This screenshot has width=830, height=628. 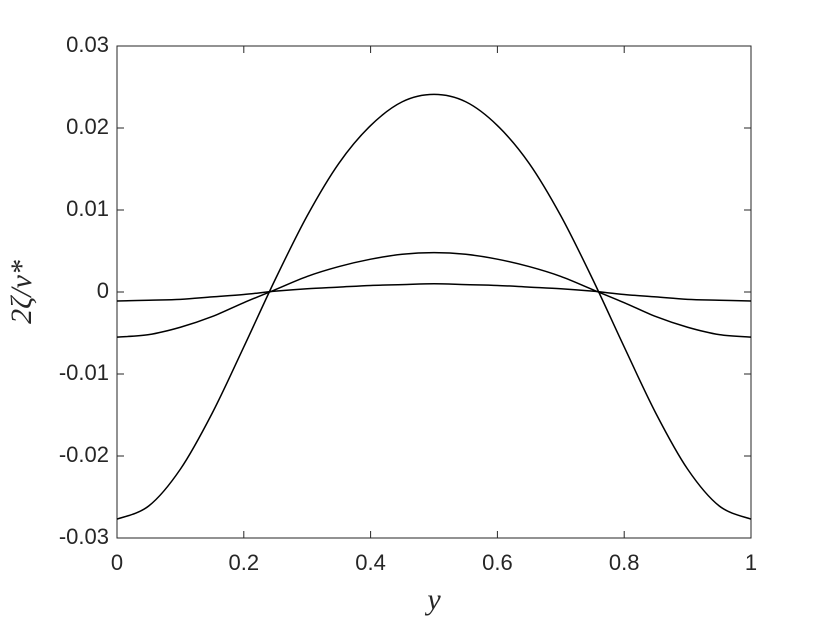 I want to click on x-tick-label: 0.2, so click(x=244, y=562).